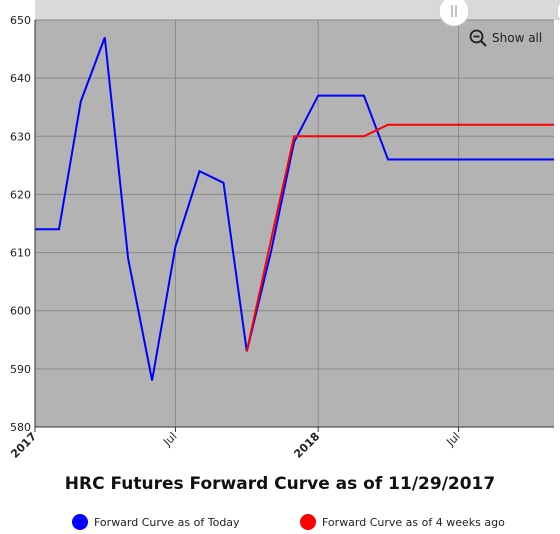  What do you see at coordinates (297, 10) in the screenshot?
I see `scrollbar-track` at bounding box center [297, 10].